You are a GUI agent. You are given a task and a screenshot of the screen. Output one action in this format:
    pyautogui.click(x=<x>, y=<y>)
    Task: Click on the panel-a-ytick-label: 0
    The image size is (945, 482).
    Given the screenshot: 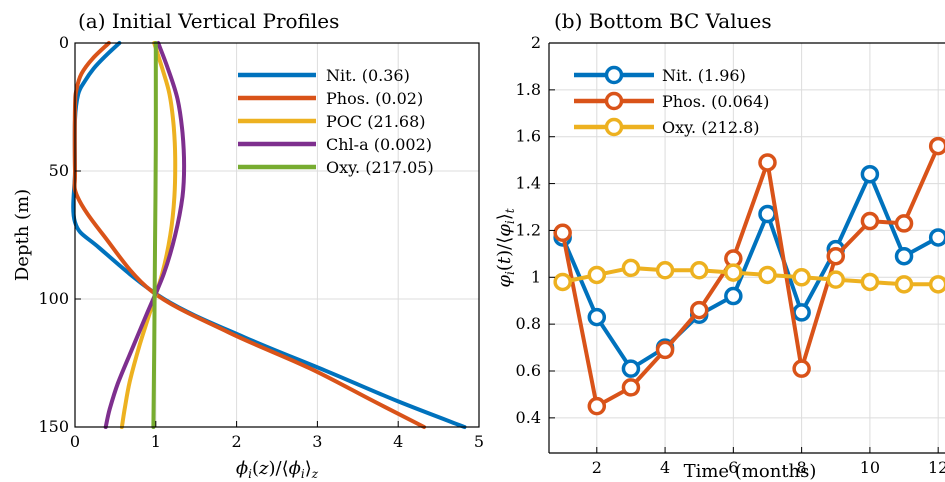 What is the action you would take?
    pyautogui.click(x=64, y=42)
    